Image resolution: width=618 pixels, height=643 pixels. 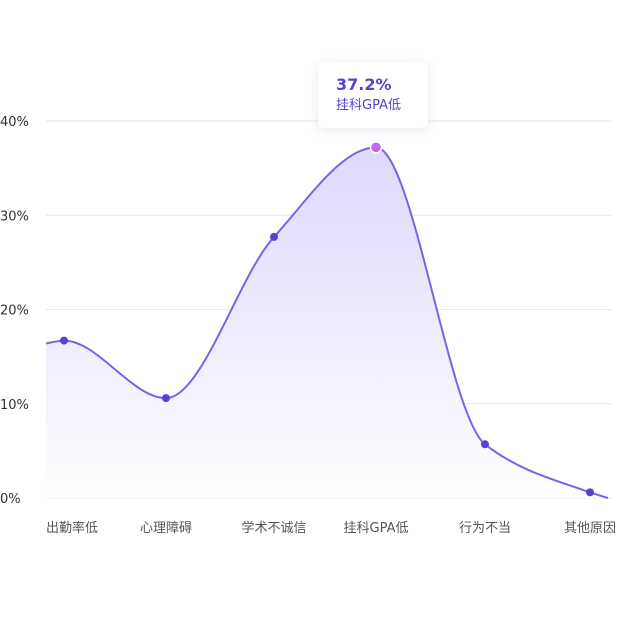 What do you see at coordinates (331, 528) in the screenshot?
I see `x-axis: 出勤率低 心理障碍 学术不诚信 挂科GPA低 行为不当 其他原因` at bounding box center [331, 528].